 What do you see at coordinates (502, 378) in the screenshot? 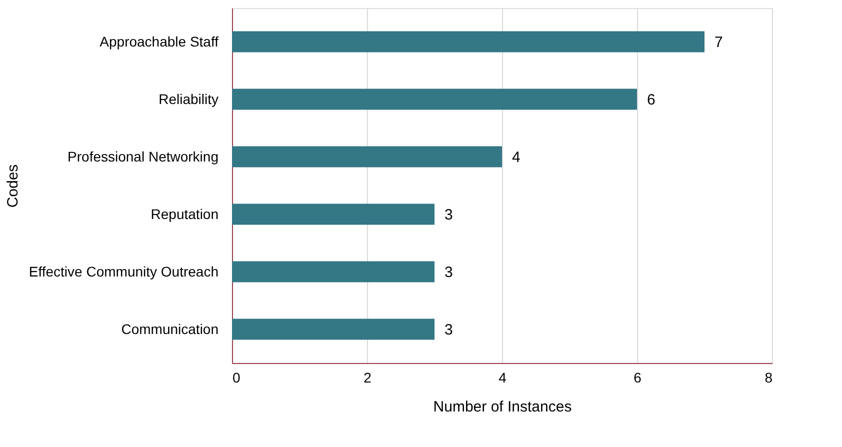
I see `x-tick-label: 4` at bounding box center [502, 378].